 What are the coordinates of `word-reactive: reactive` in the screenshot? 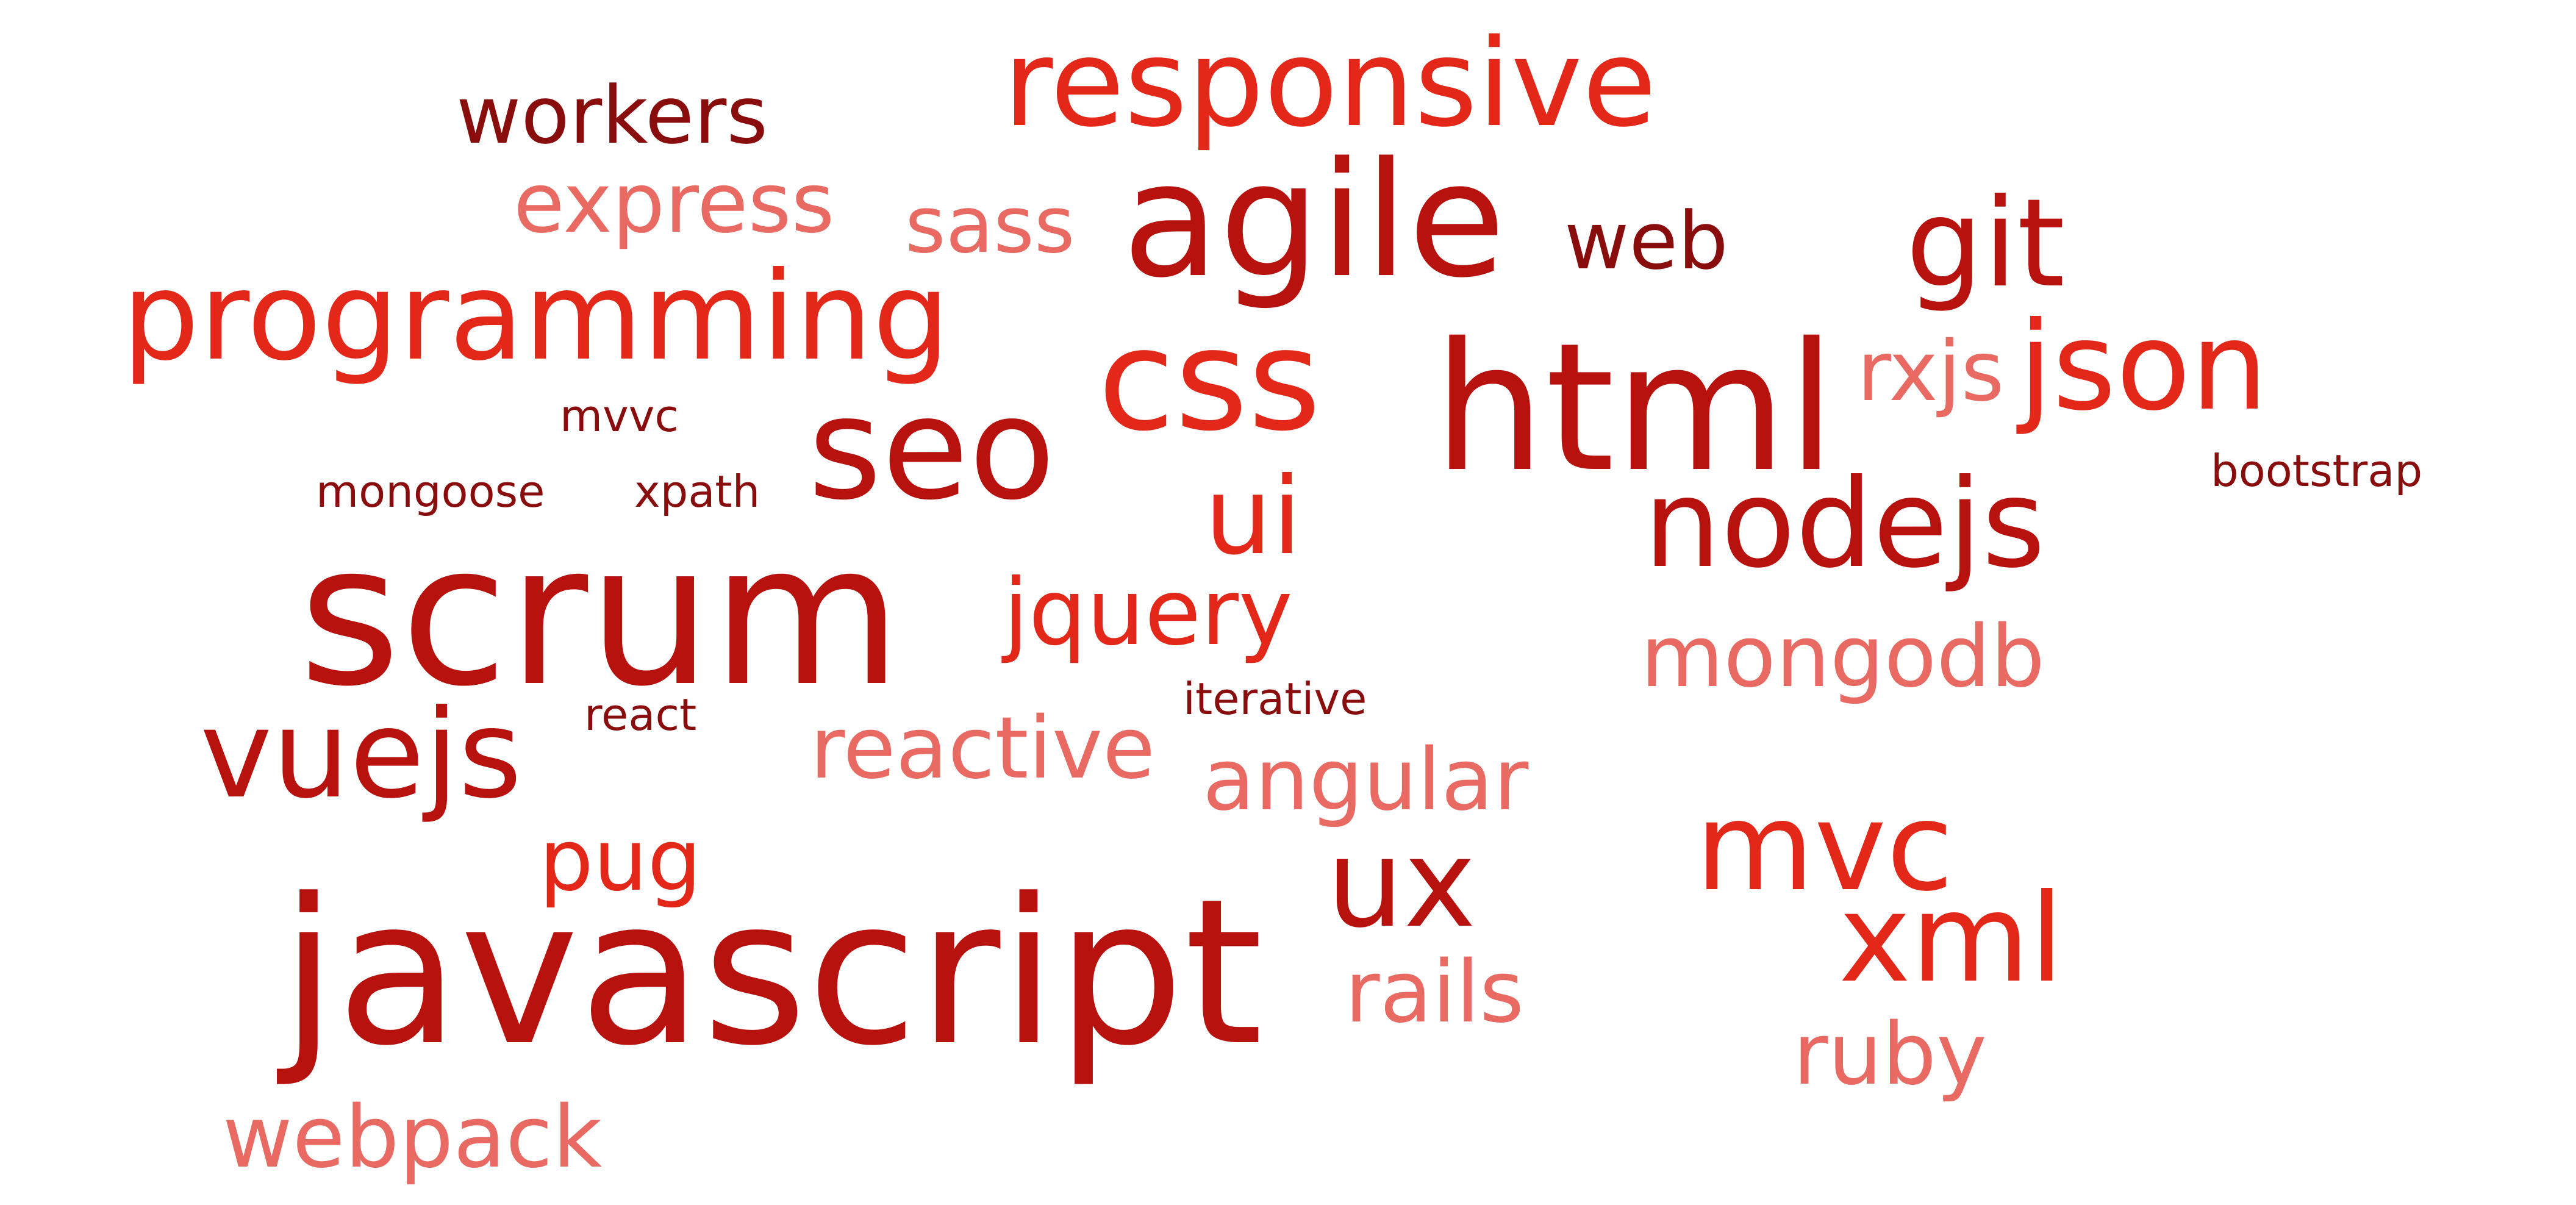 It's located at (983, 748).